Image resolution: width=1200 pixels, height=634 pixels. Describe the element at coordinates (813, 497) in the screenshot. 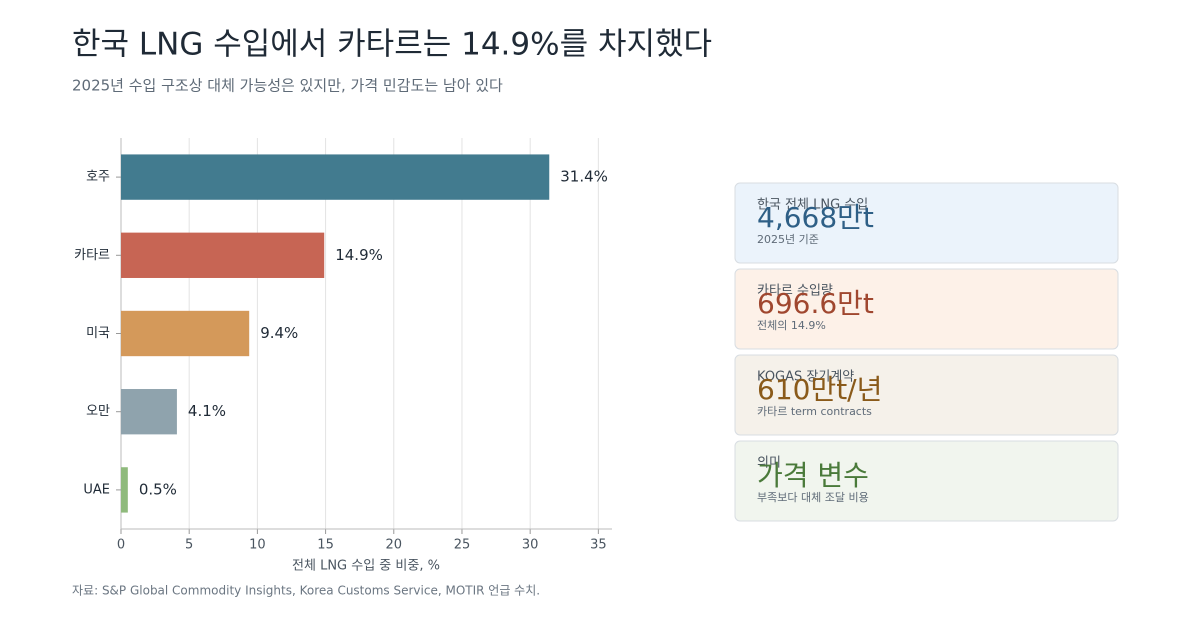

I see `card-note: 부족보다 대체 조달 비용` at that location.